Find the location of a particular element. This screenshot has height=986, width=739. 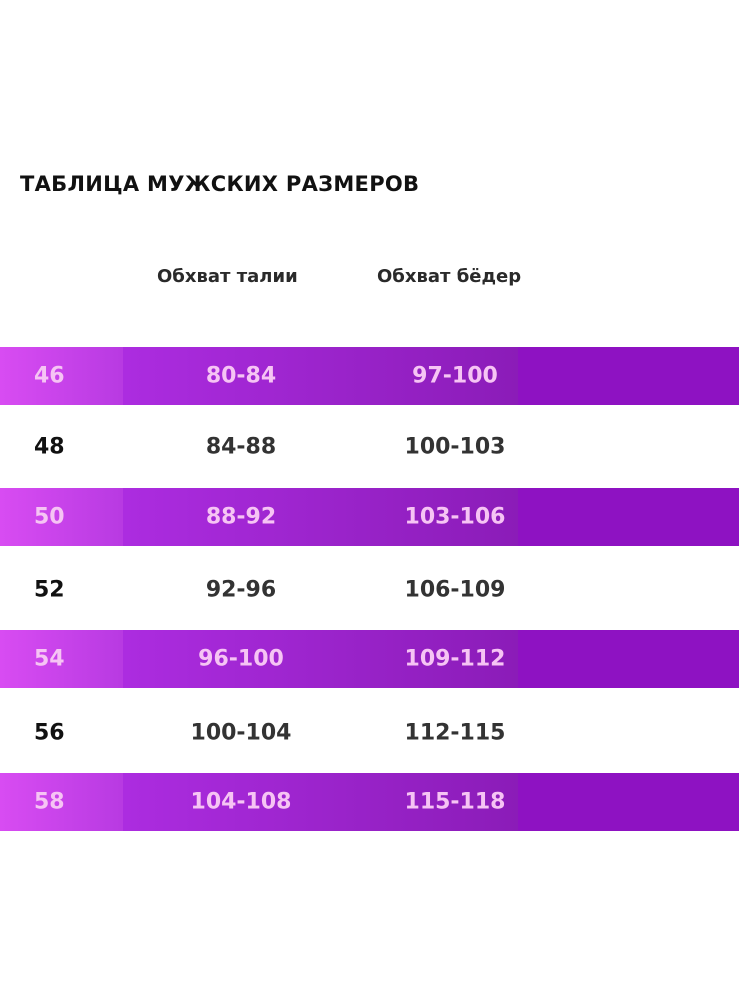

table-row: 46 80-84 97-100 is located at coordinates (369, 376).